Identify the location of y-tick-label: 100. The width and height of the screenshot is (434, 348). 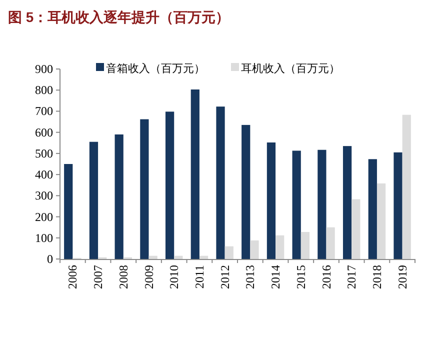
(44, 237).